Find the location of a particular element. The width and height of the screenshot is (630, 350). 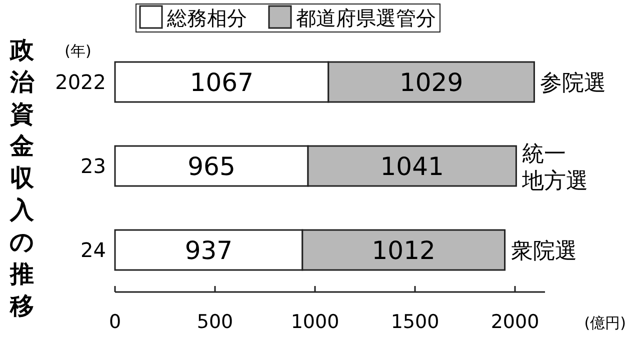

data-label: 1012 is located at coordinates (404, 250).